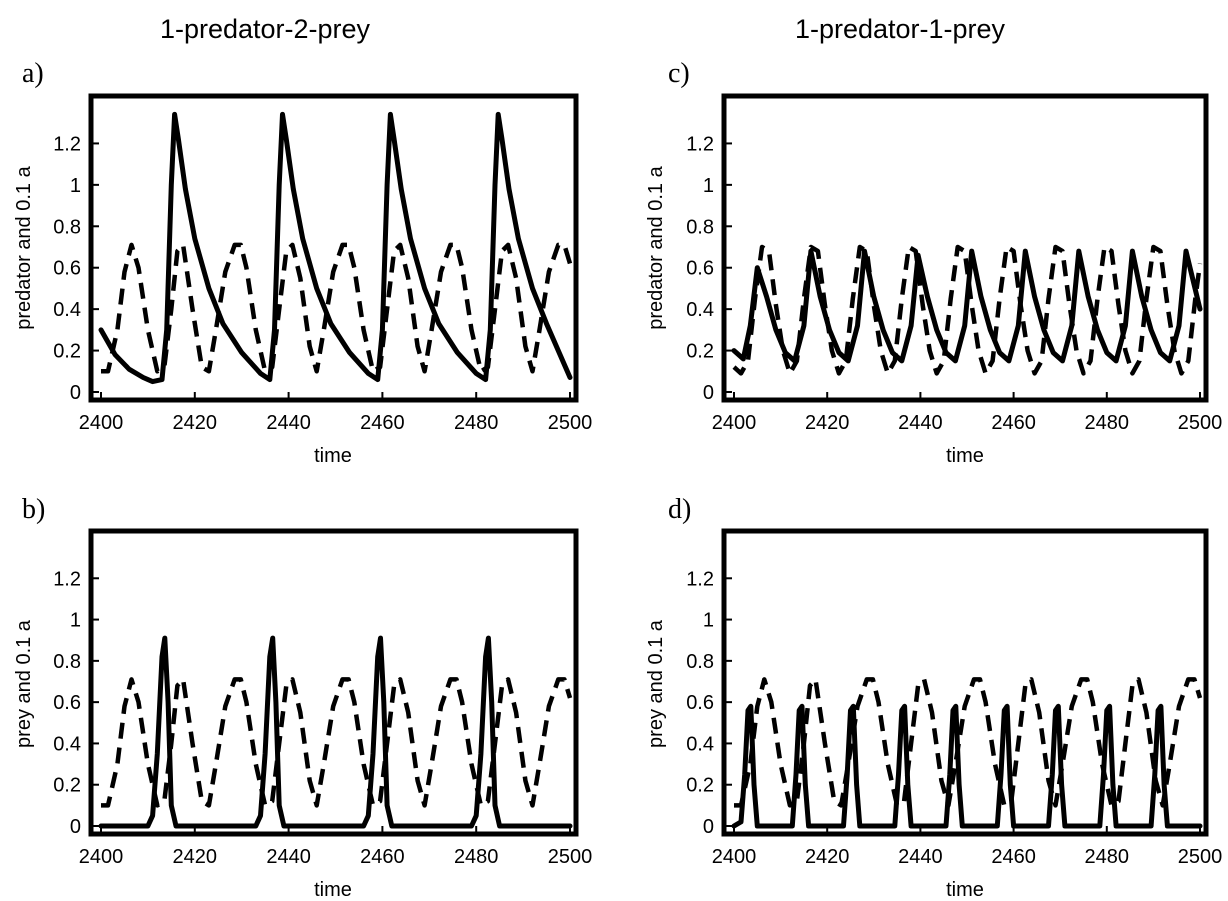 The image size is (1228, 901). What do you see at coordinates (33, 73) in the screenshot?
I see `panel-label: a)` at bounding box center [33, 73].